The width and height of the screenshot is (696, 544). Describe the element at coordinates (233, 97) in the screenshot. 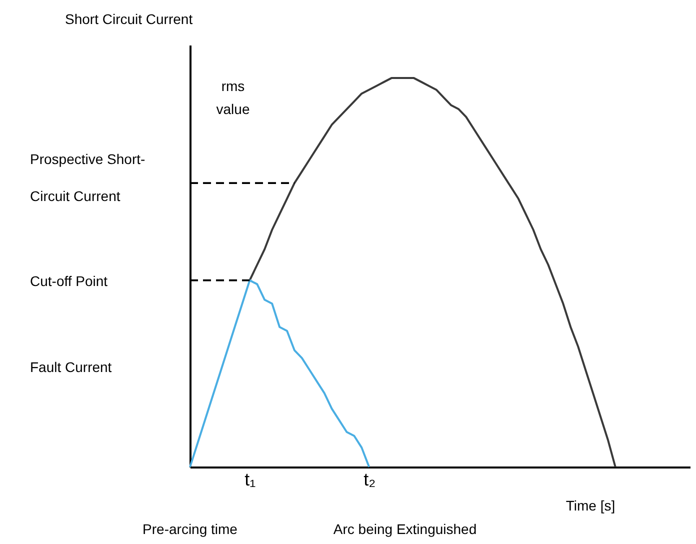

I see `annotation: rms value` at that location.